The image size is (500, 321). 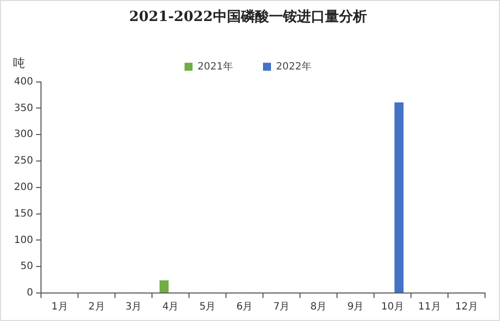 What do you see at coordinates (248, 17) in the screenshot?
I see `chart-title: 2021-2022中国磷酸一铵进口量分析` at bounding box center [248, 17].